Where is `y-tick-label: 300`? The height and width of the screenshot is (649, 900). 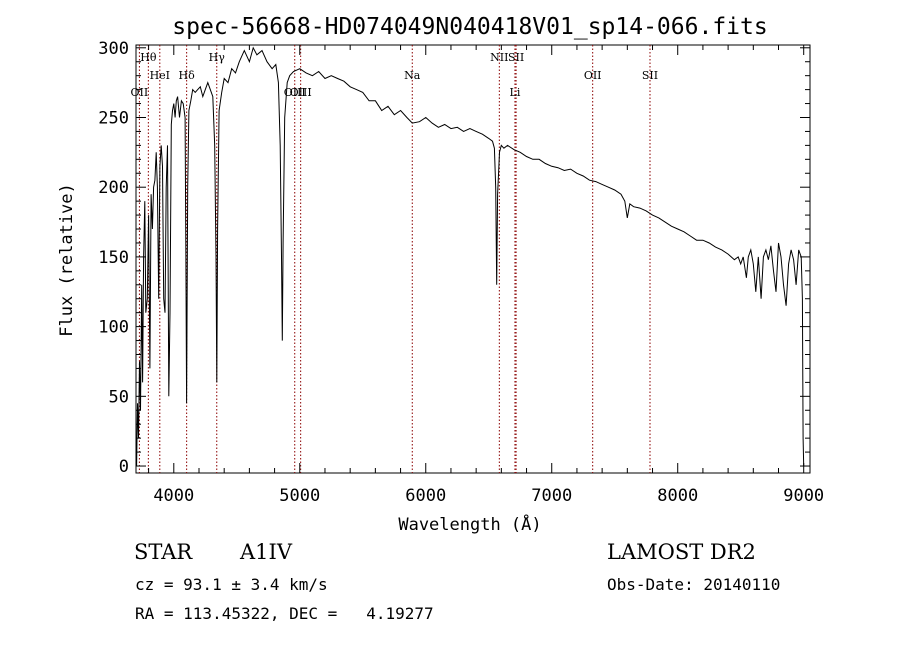 y-tick-label: 300 is located at coordinates (113, 49).